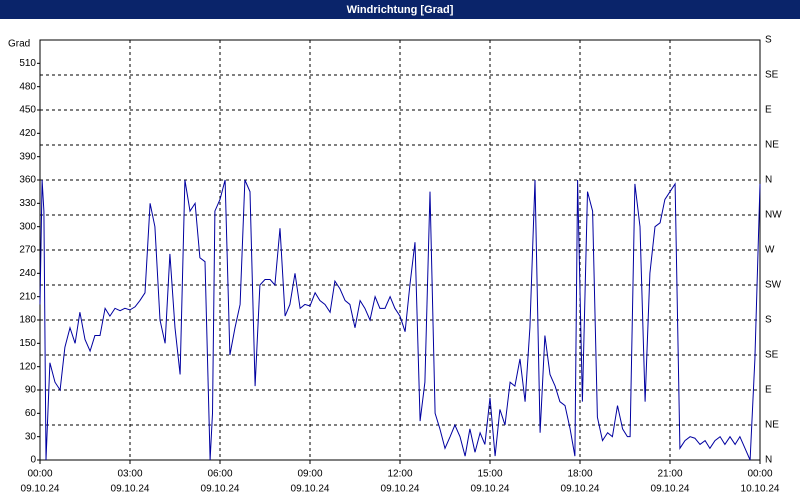 The width and height of the screenshot is (800, 500). I want to click on title-bar, so click(400, 9).